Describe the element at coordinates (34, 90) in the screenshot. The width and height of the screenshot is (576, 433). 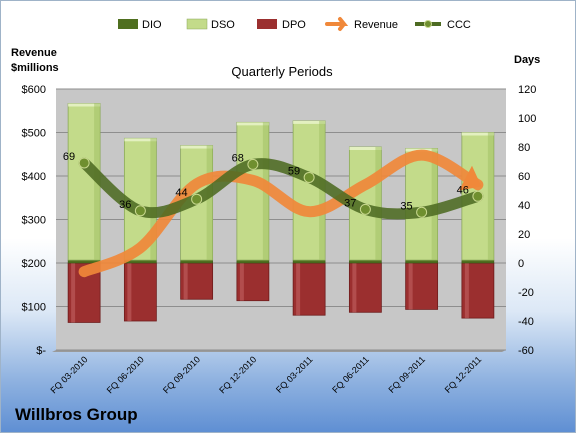
I see `left-tick-label: $600` at that location.